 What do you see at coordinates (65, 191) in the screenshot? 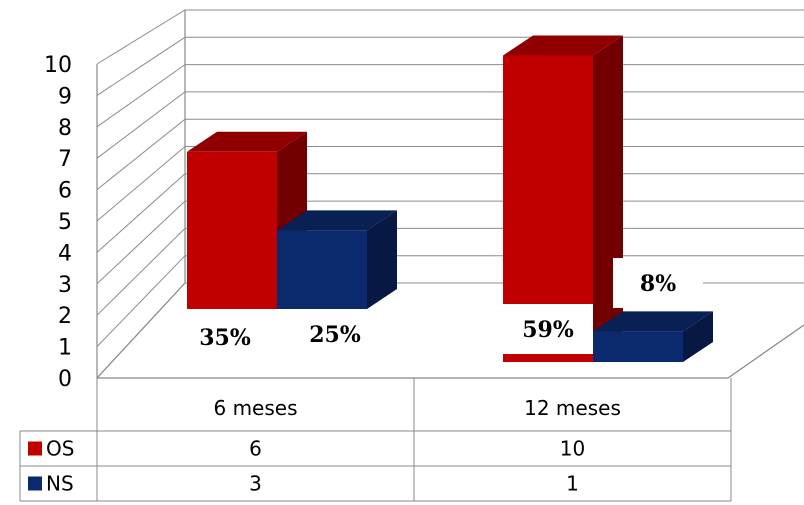
I see `y-tick-label: 6` at bounding box center [65, 191].